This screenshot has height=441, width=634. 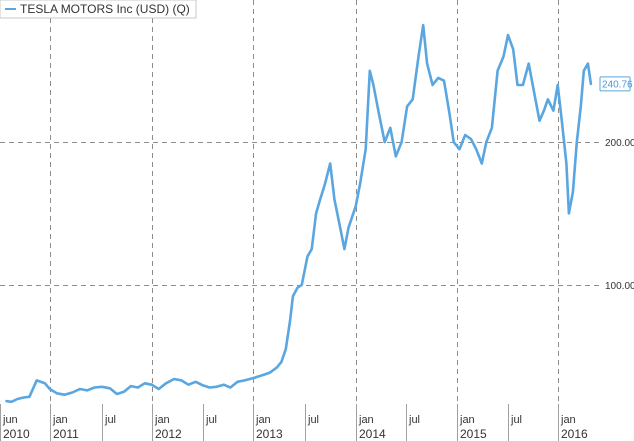 I want to click on last-value-badge: 240.76, so click(x=616, y=84).